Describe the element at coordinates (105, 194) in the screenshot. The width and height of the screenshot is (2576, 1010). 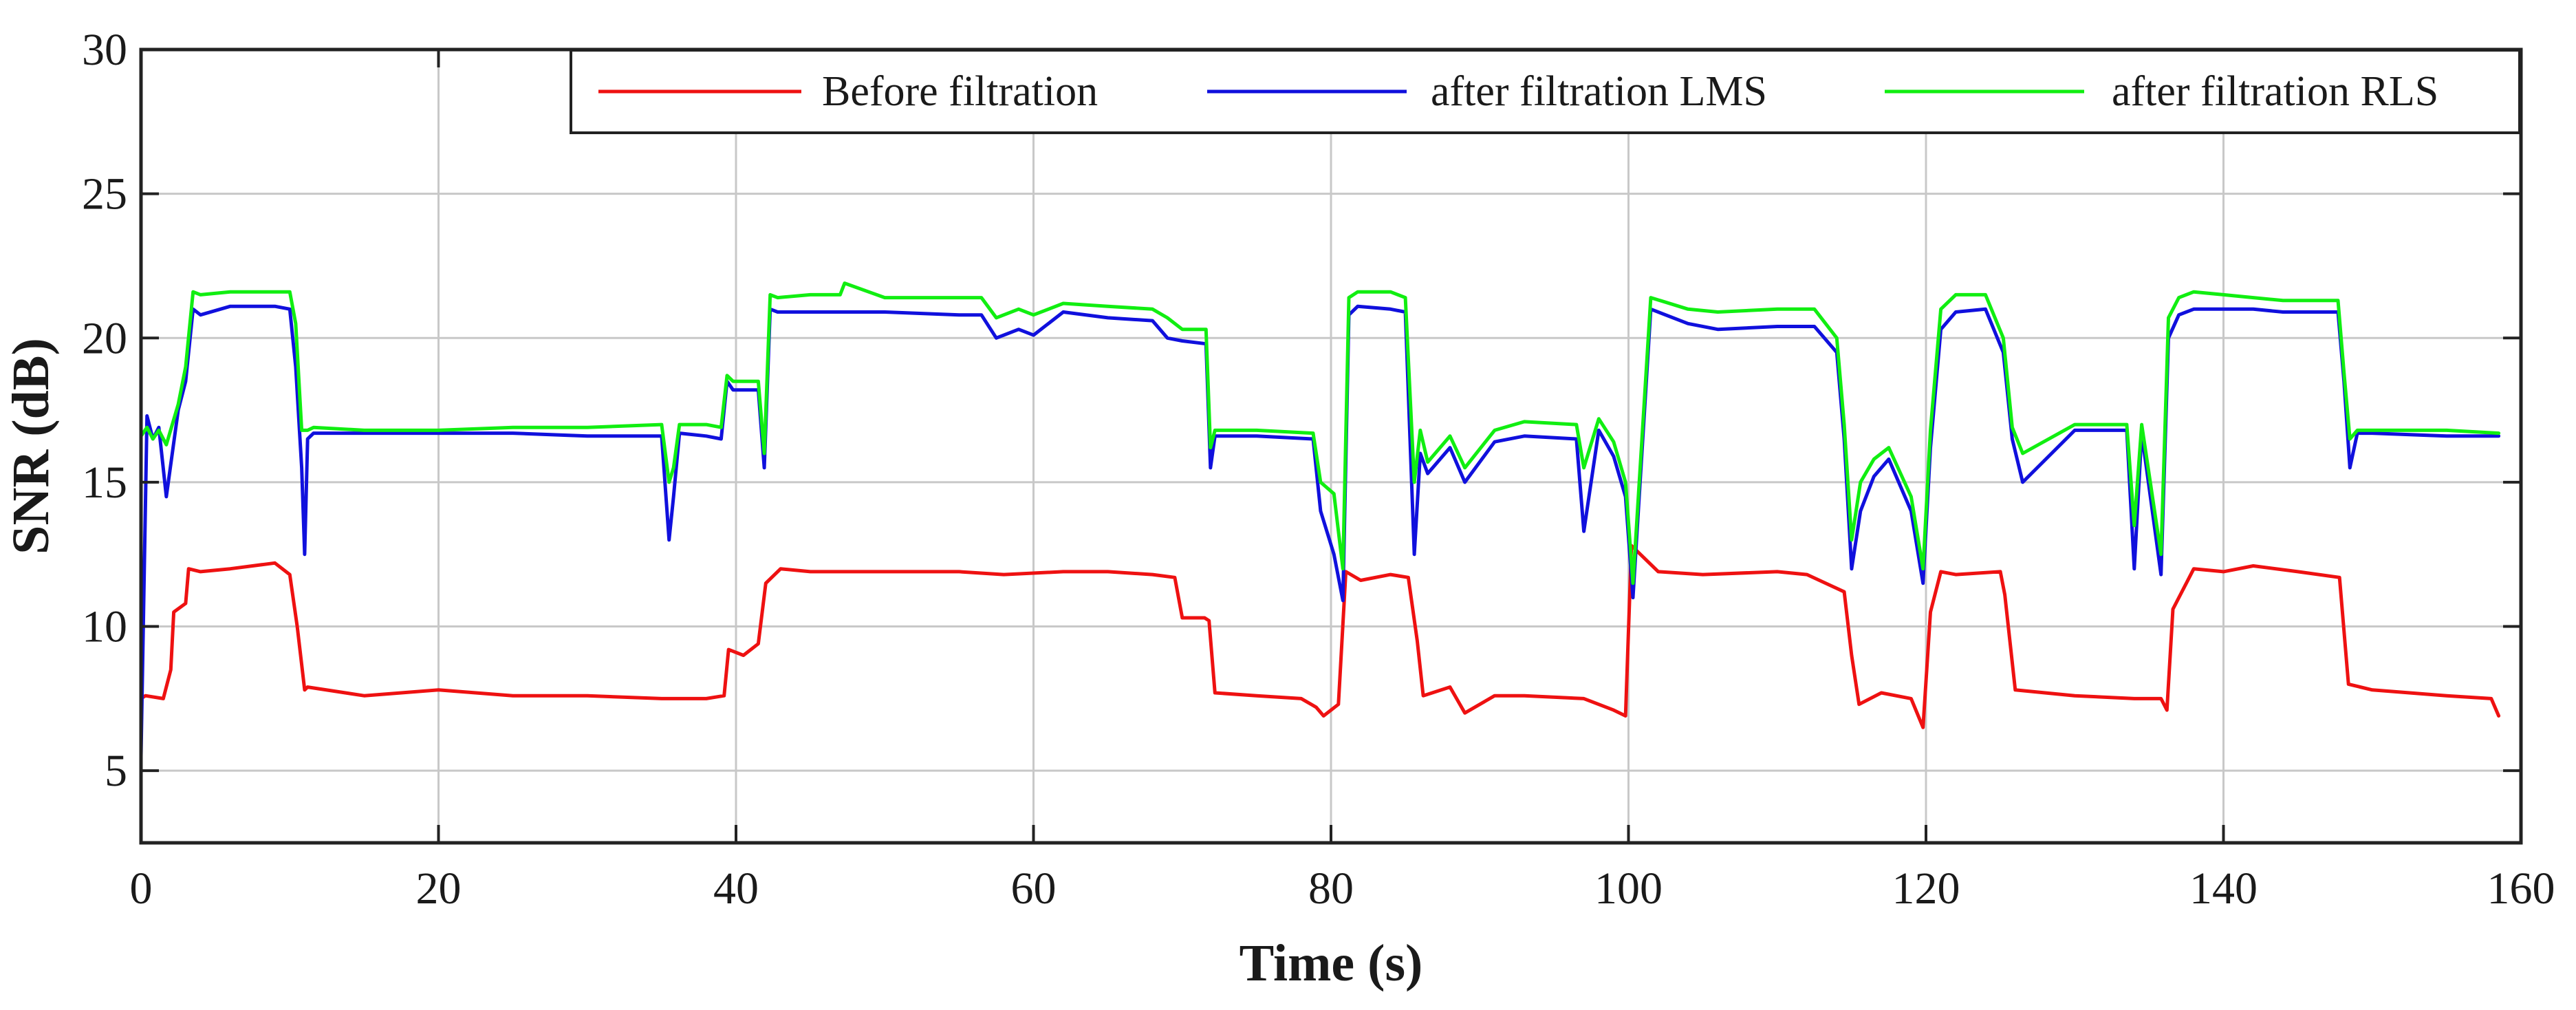
I see `y-tick-label: 25` at that location.